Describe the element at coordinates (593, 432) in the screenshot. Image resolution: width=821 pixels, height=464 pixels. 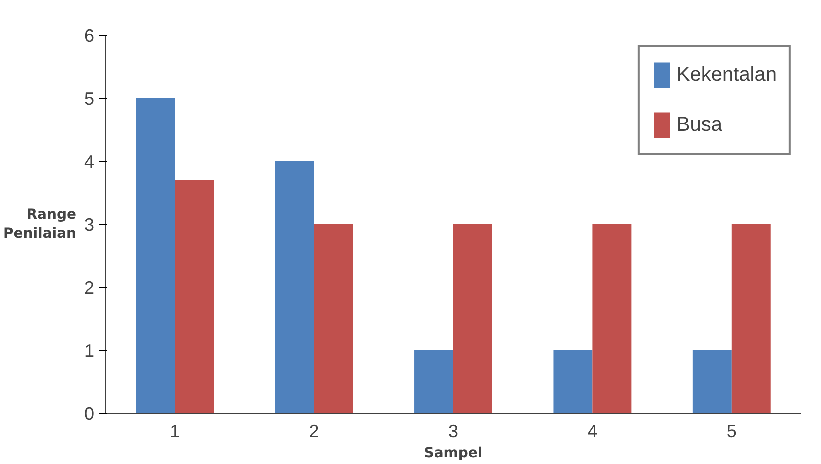
I see `x-tick-label: 4` at that location.